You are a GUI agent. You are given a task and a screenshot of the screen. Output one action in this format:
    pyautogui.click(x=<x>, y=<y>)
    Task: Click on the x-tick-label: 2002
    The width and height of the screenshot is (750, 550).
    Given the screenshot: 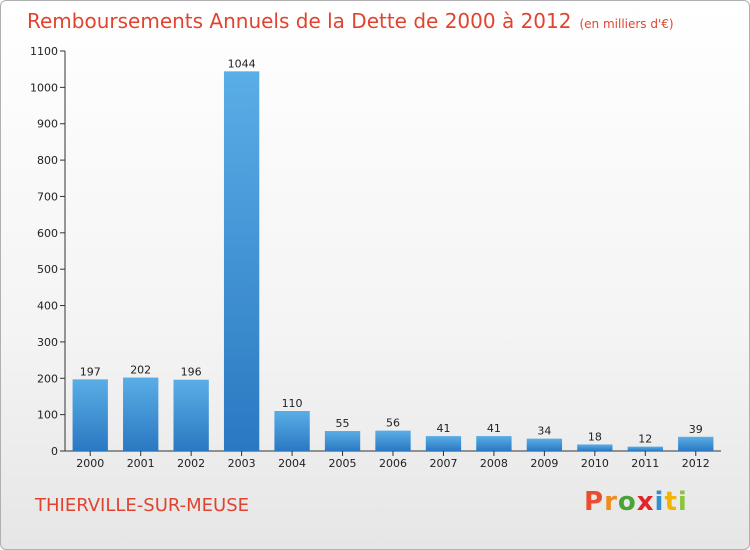 What is the action you would take?
    pyautogui.click(x=191, y=463)
    